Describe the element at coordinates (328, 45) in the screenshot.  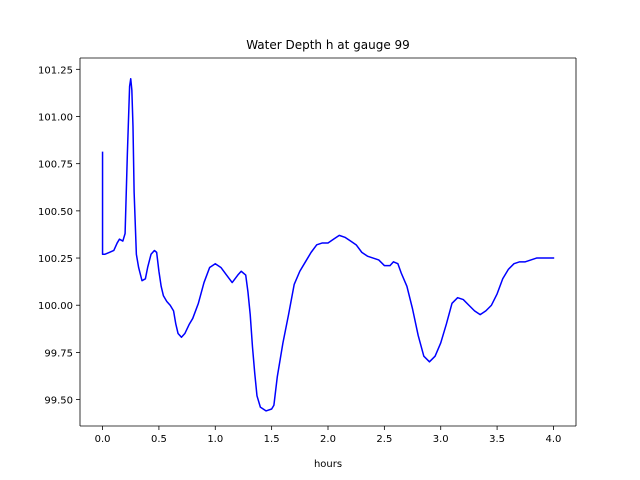
I see `chart-title: Water Depth h at gauge 99` at that location.